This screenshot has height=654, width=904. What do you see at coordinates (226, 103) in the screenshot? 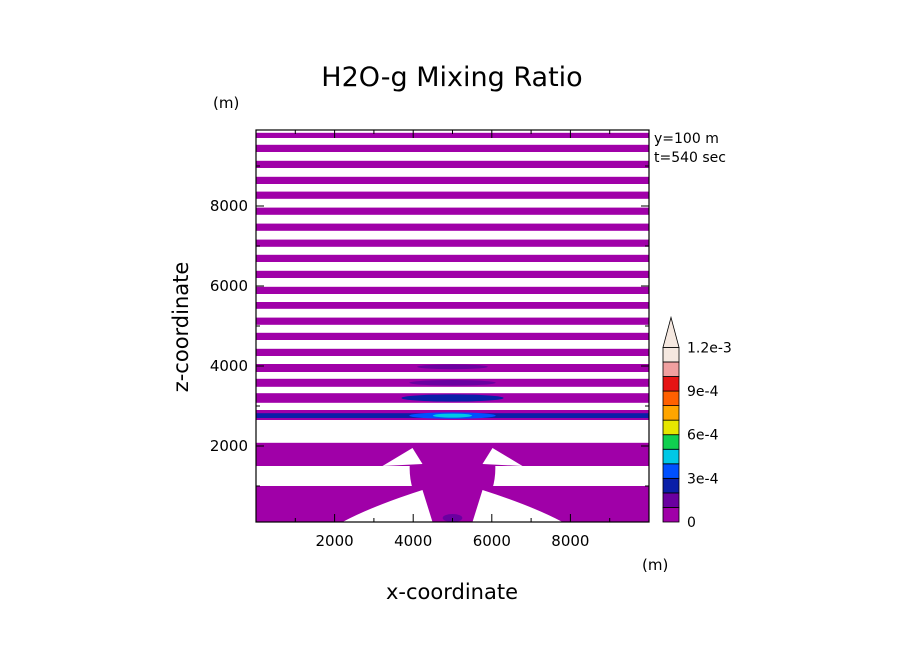
I see `y-unit-label: (m)` at bounding box center [226, 103].